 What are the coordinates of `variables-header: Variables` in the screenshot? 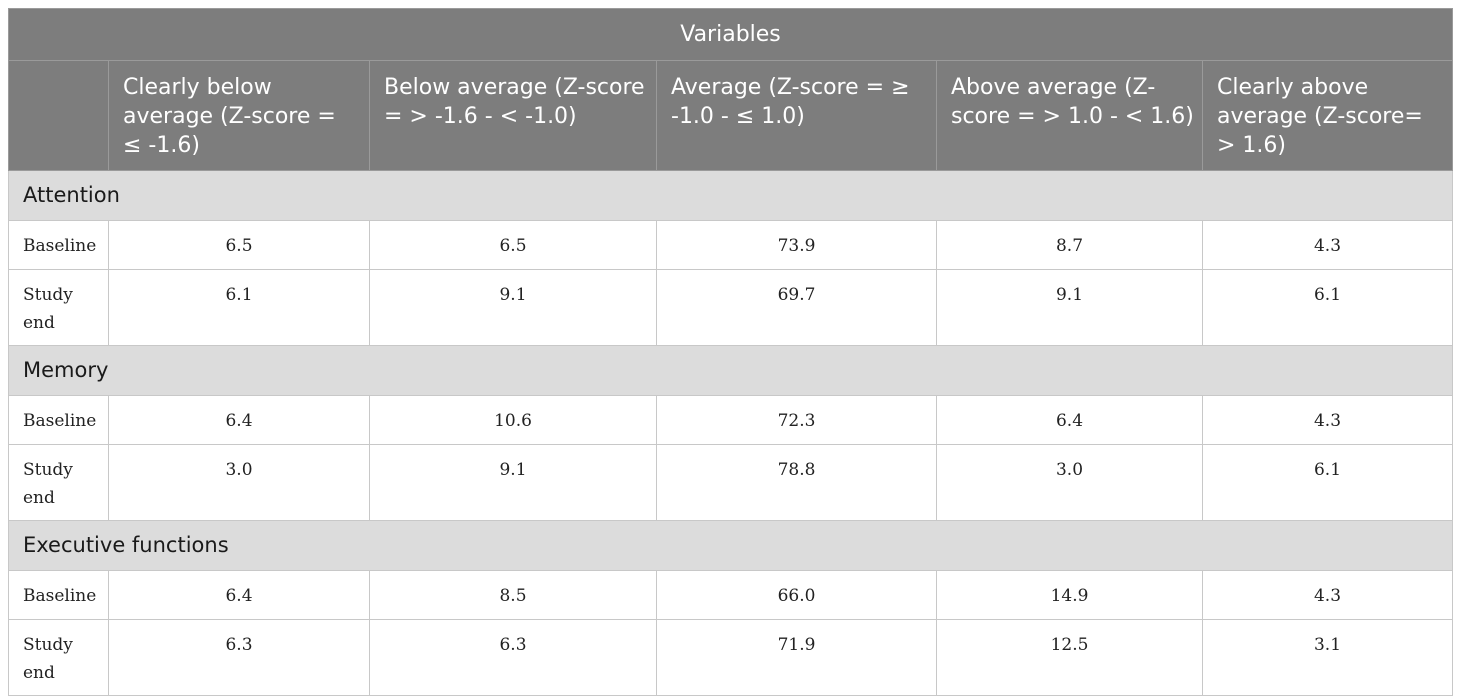 It's located at (730, 34).